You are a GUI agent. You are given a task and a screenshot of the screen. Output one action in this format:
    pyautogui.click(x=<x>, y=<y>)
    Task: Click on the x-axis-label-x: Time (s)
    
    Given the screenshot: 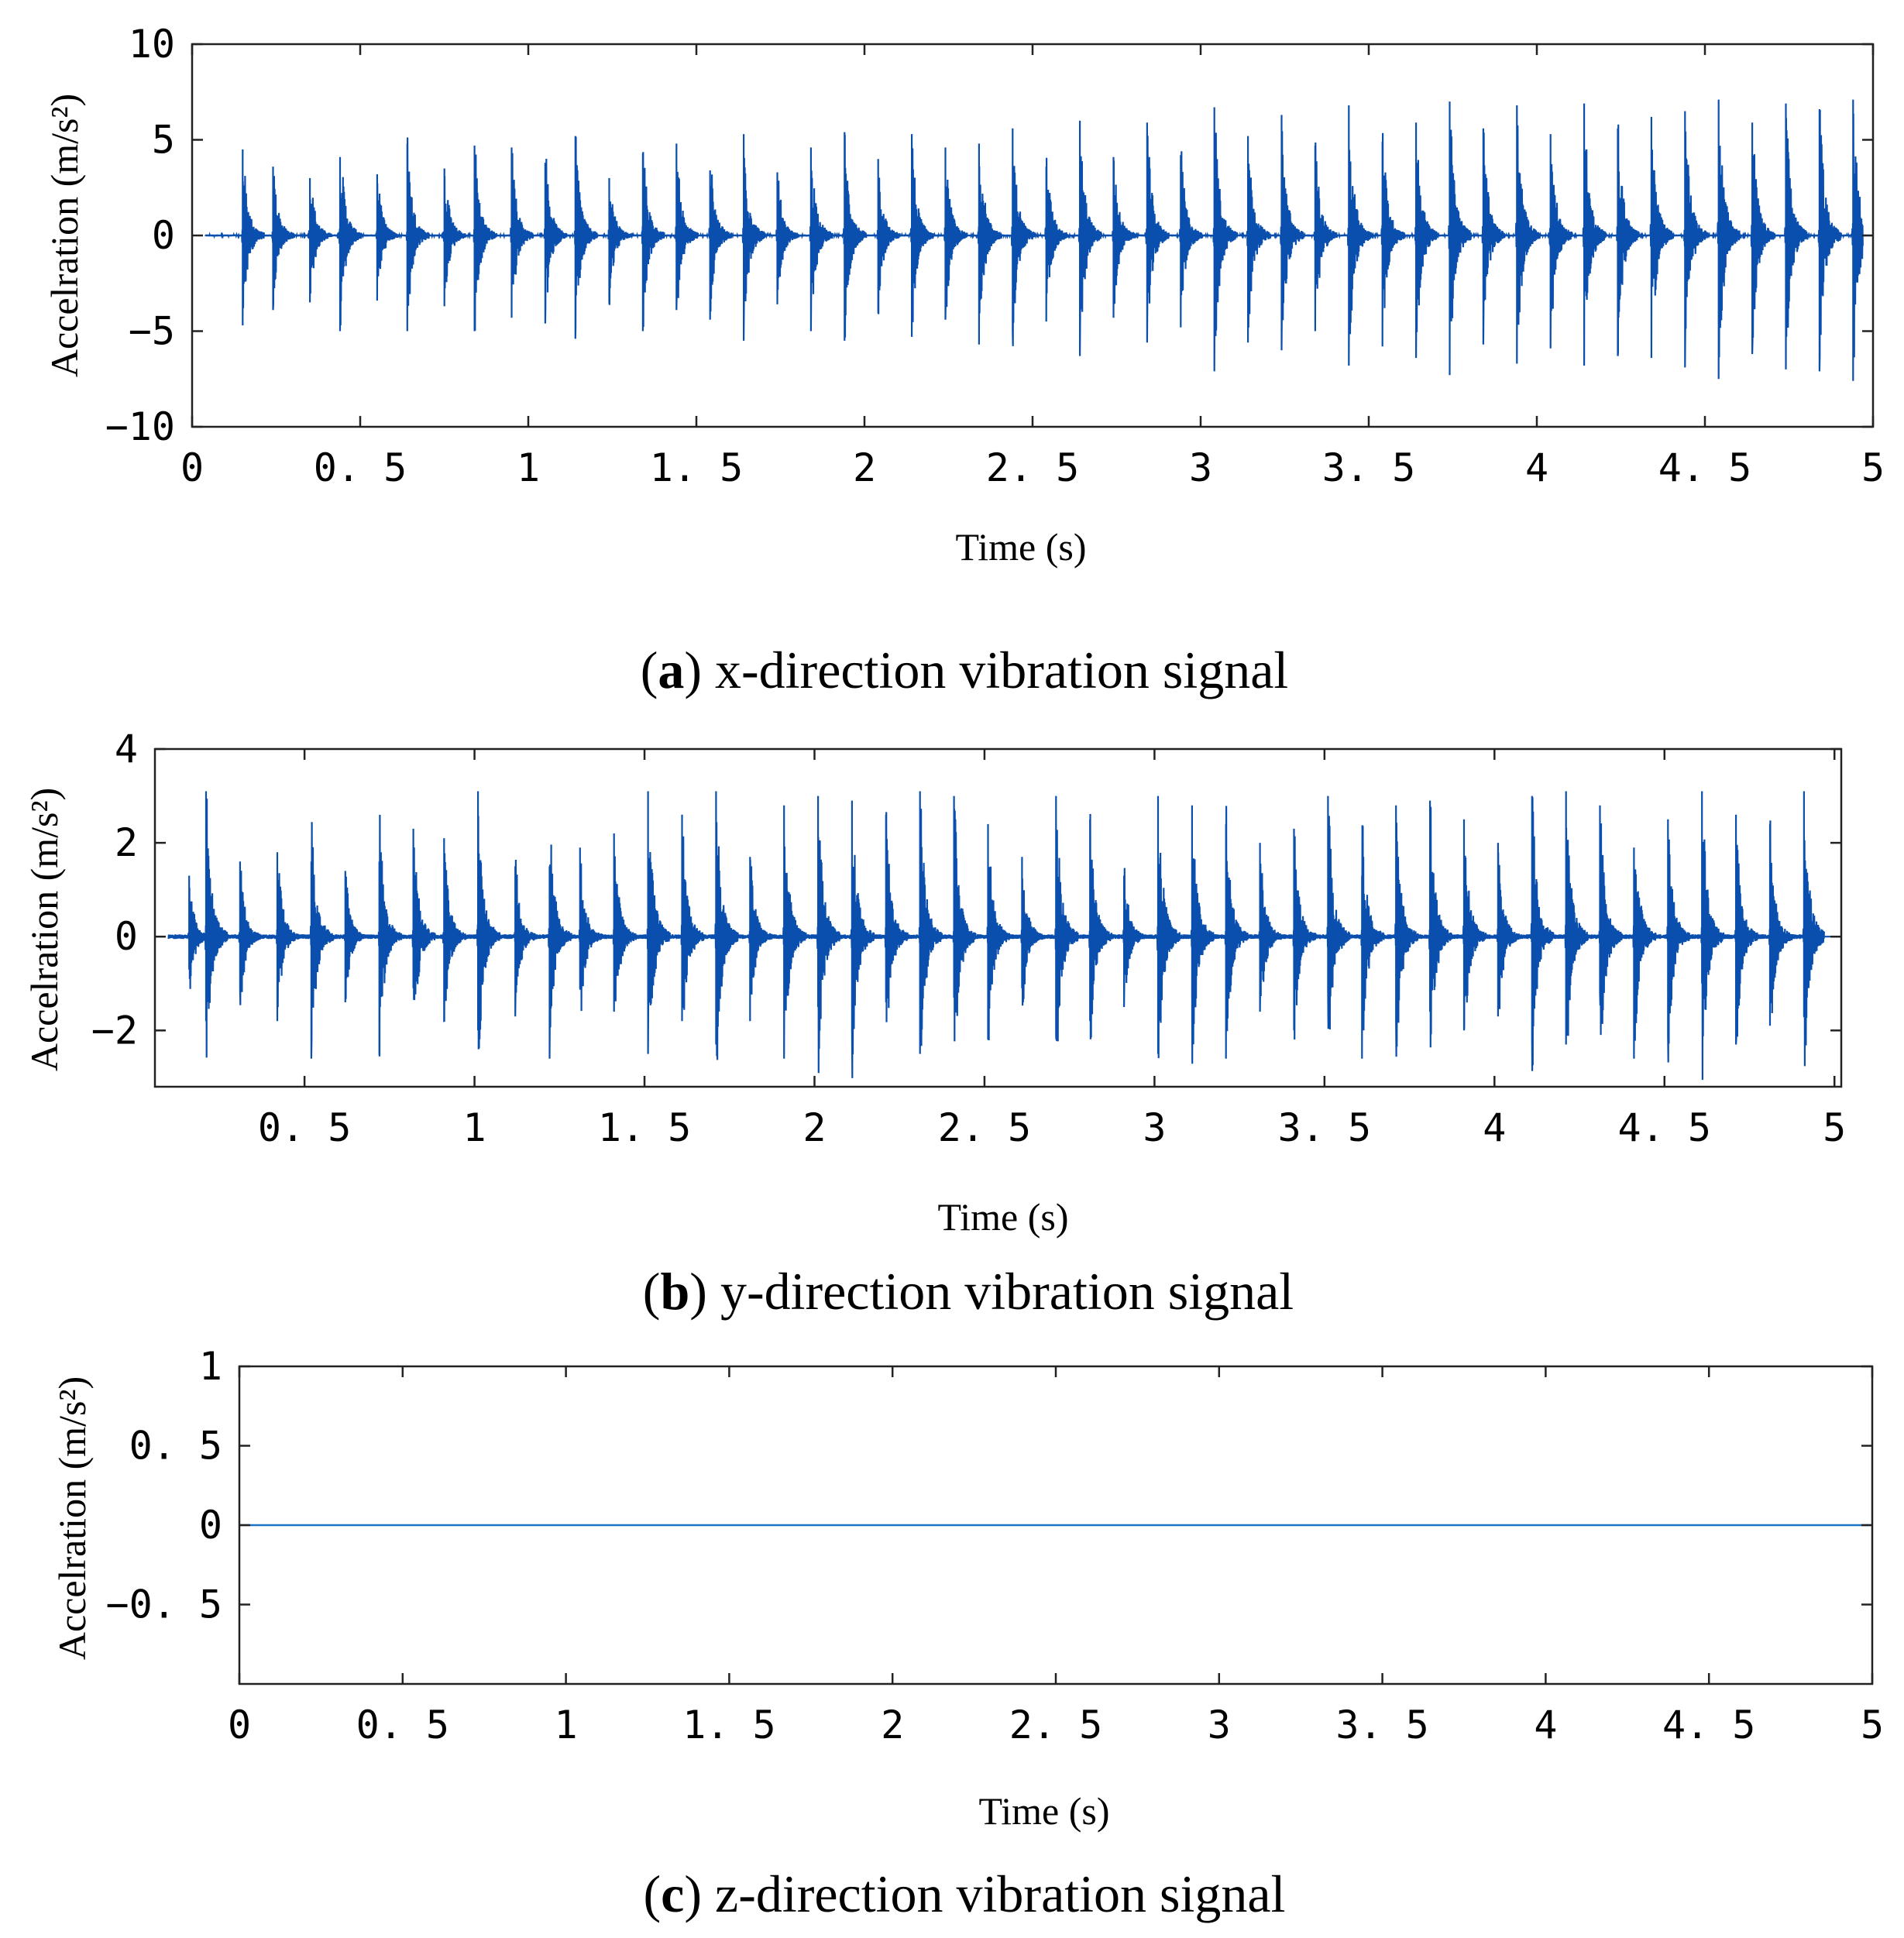 What is the action you would take?
    pyautogui.click(x=1020, y=547)
    